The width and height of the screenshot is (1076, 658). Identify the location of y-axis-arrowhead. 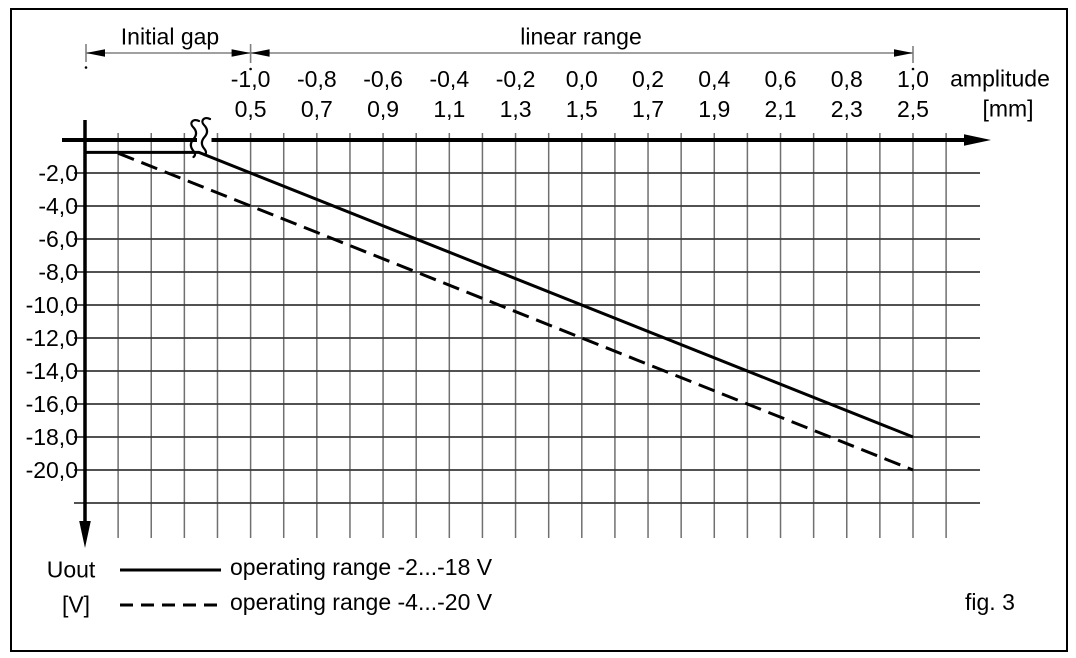
(85, 534).